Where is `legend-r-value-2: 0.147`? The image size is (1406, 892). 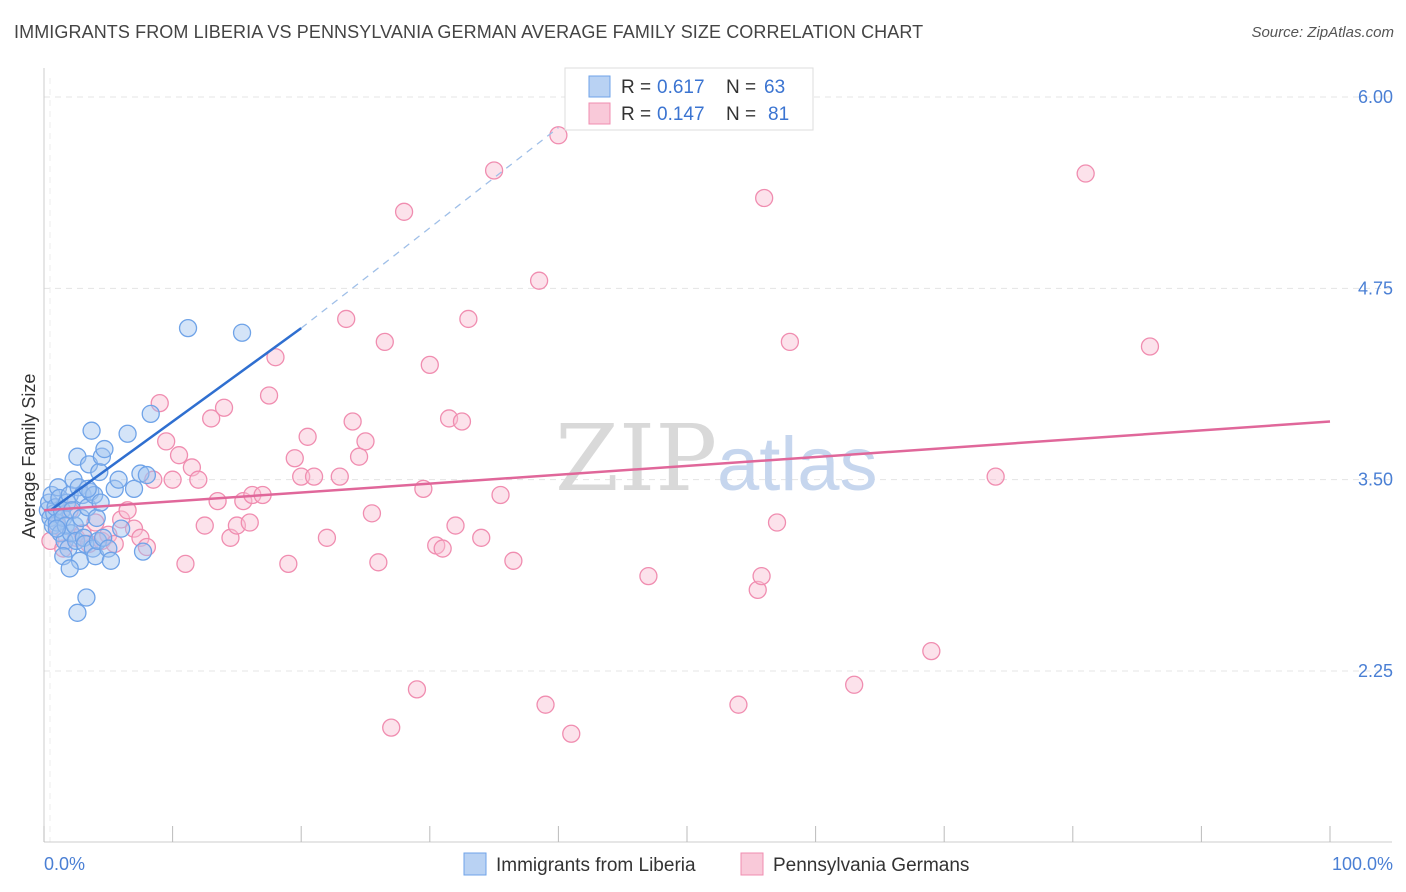 legend-r-value-2: 0.147 is located at coordinates (681, 114).